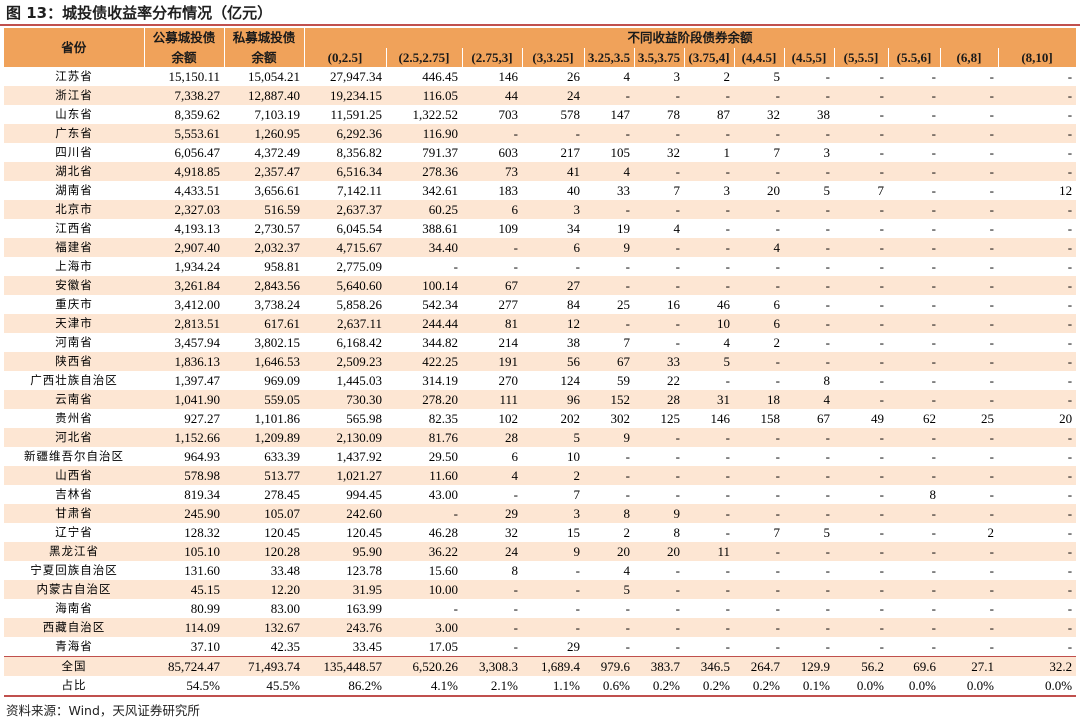 This screenshot has width=1080, height=723. What do you see at coordinates (424, 475) in the screenshot?
I see `value-cell: 11.60` at bounding box center [424, 475].